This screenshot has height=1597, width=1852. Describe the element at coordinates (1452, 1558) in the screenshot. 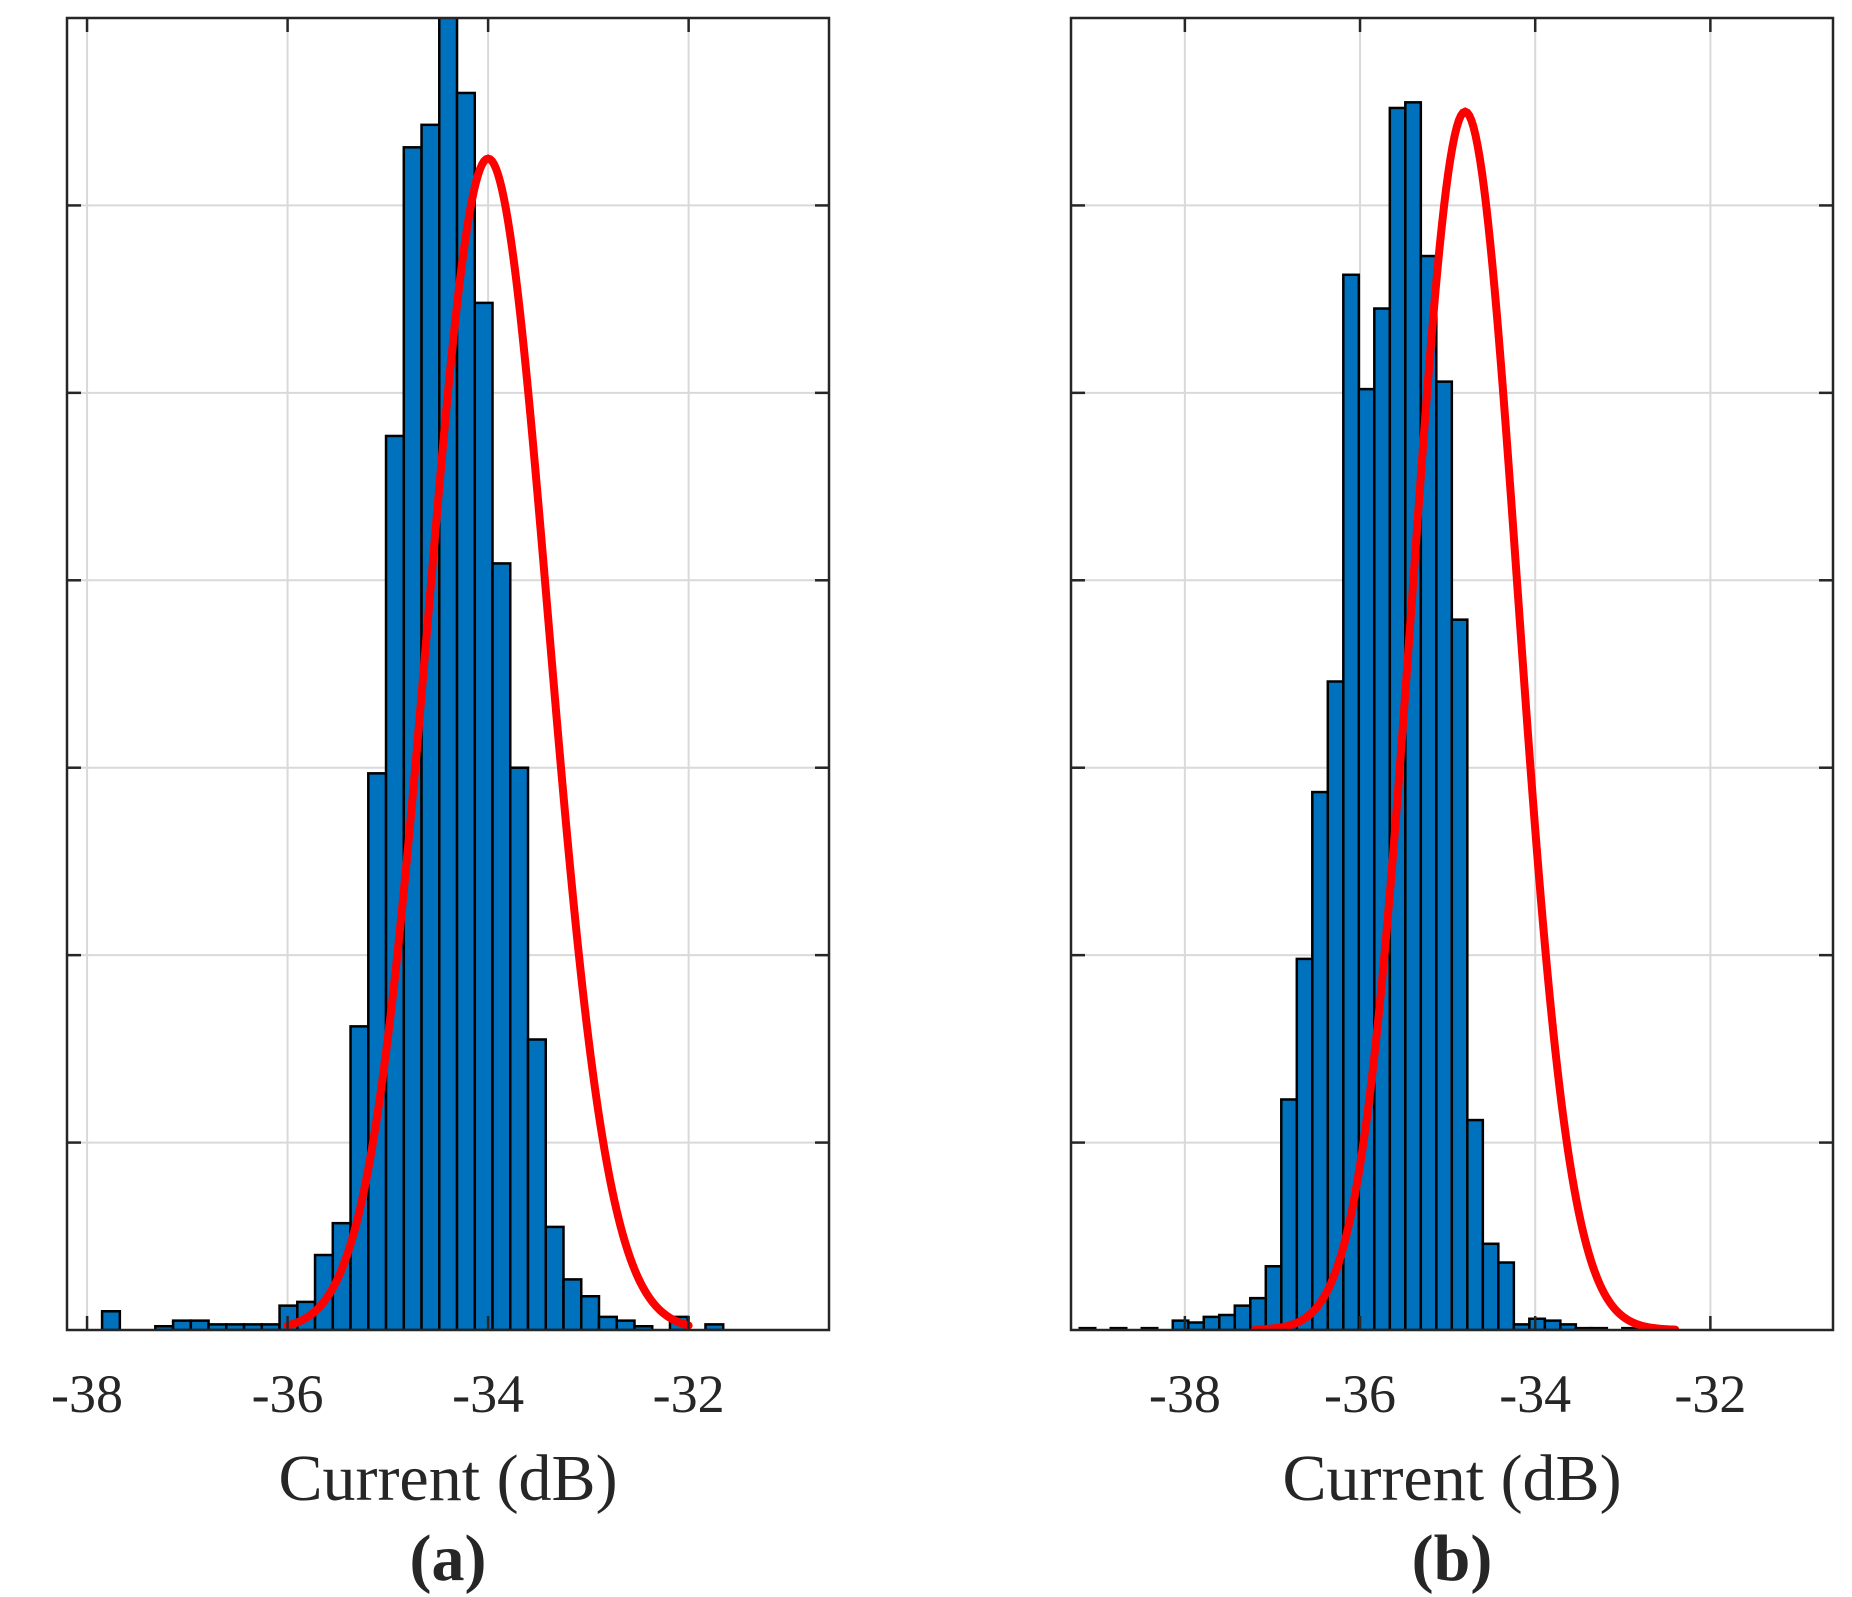

I see `panel-b-panel-label: (b)` at that location.